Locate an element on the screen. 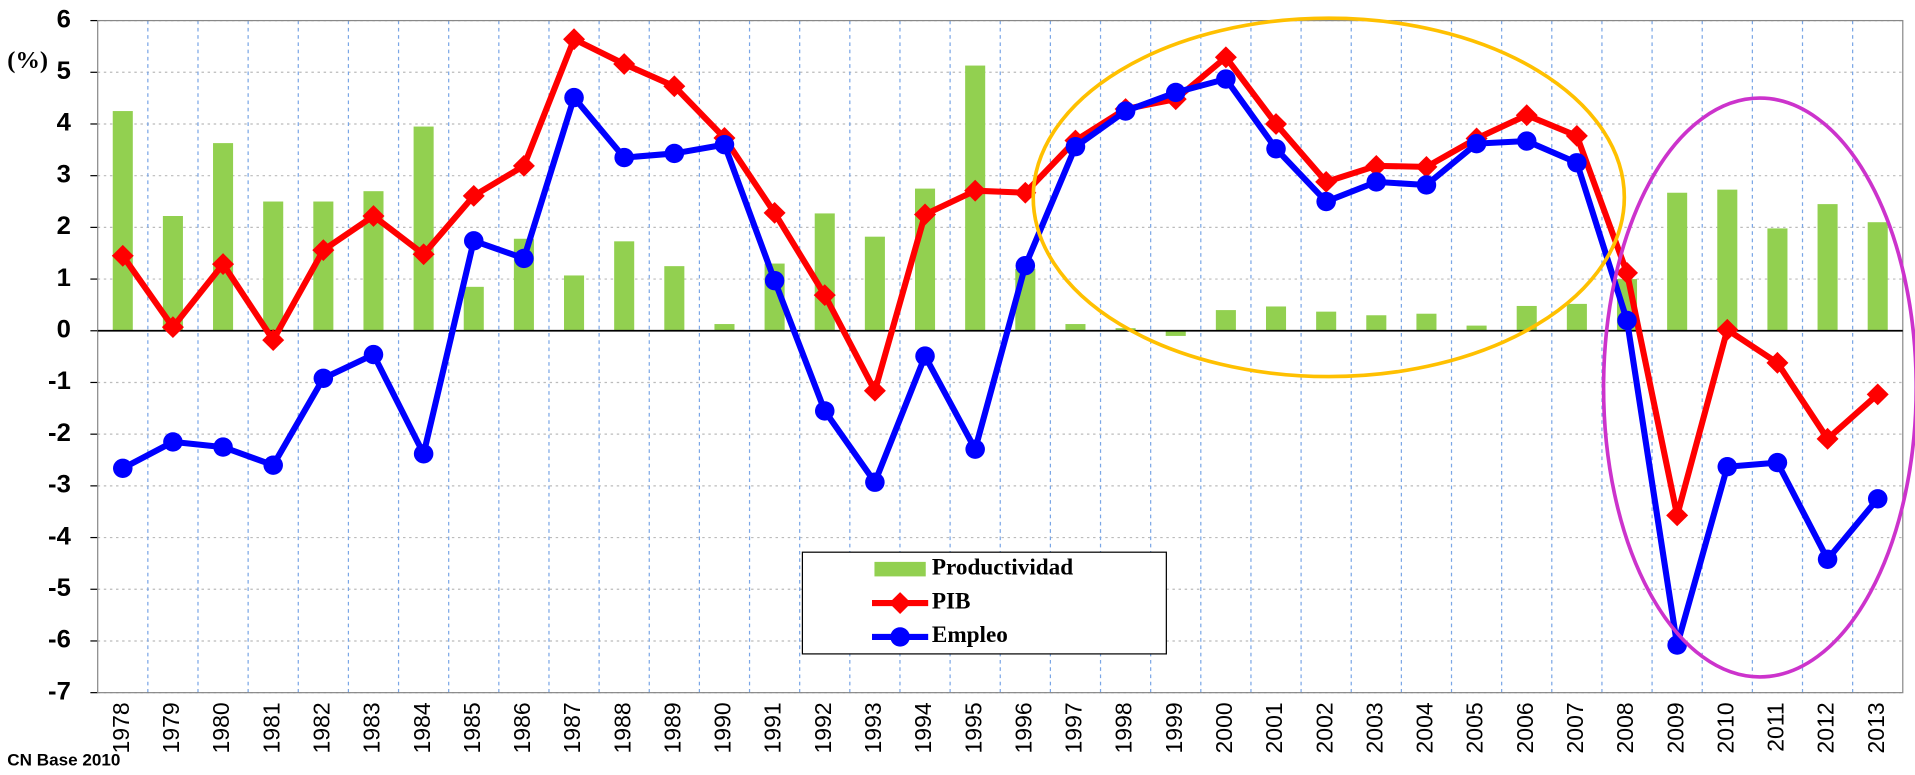 Image resolution: width=1915 pixels, height=775 pixels. y-tick-label: -7 is located at coordinates (59, 691).